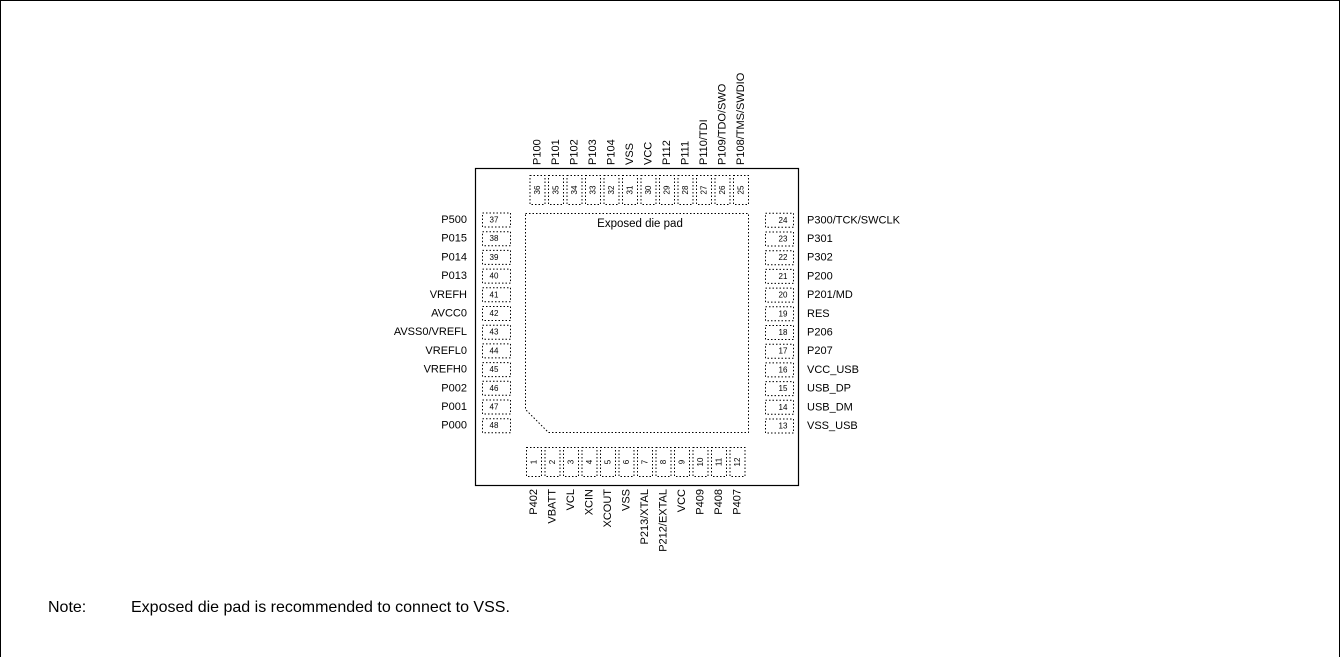  What do you see at coordinates (783, 369) in the screenshot?
I see `pin-number-16: 16` at bounding box center [783, 369].